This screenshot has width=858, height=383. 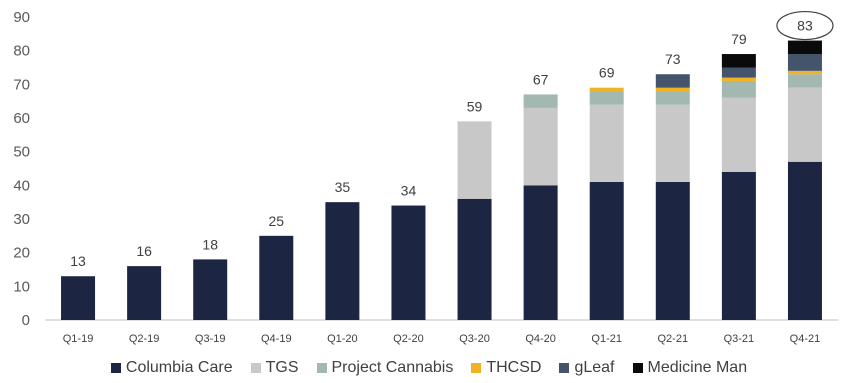 I want to click on x-tick-label: Q4-20, so click(x=540, y=339).